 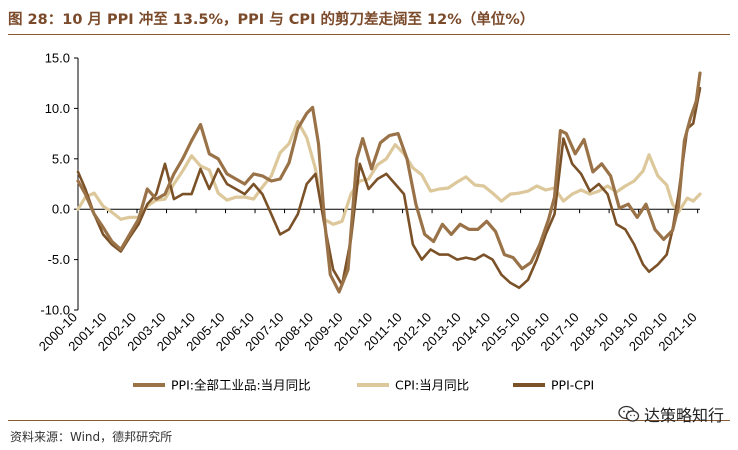 I want to click on watermark-text: 达策略知行, so click(x=683, y=415).